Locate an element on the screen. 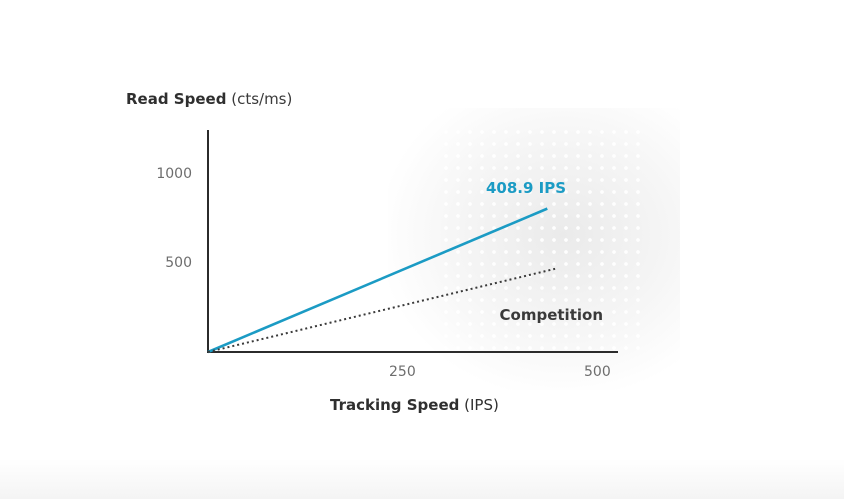 This screenshot has width=844, height=499. y-tick-label-1000: 1000 is located at coordinates (174, 174).